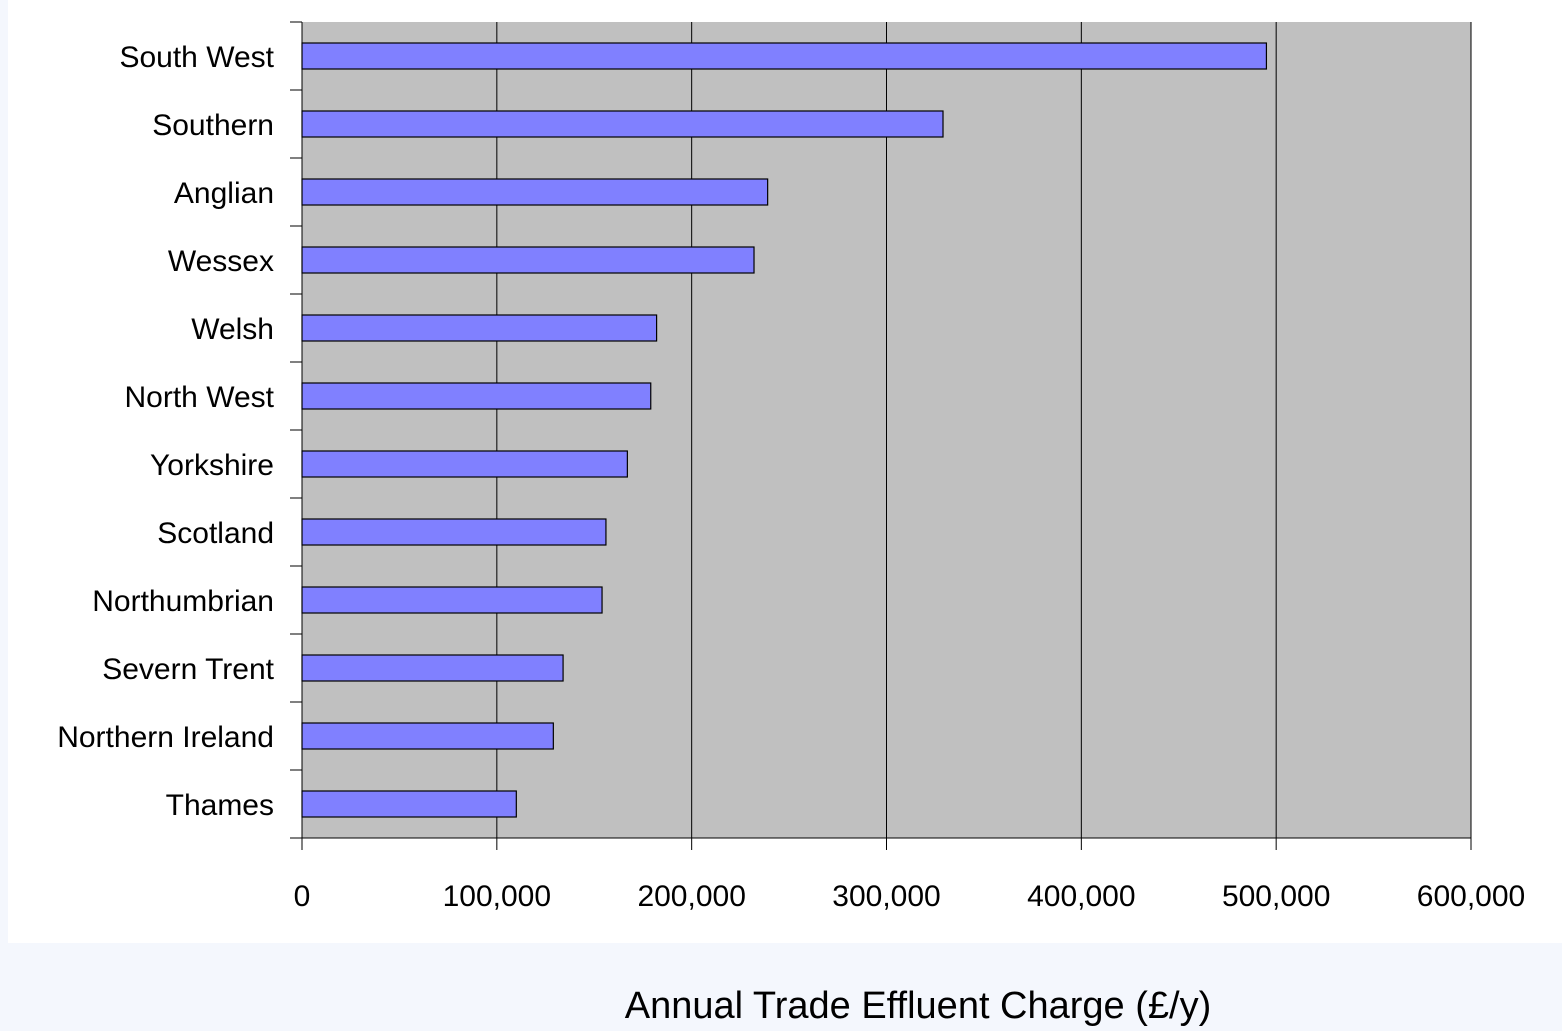 The height and width of the screenshot is (1031, 1562). I want to click on x-tick-label: 300,000, so click(886, 896).